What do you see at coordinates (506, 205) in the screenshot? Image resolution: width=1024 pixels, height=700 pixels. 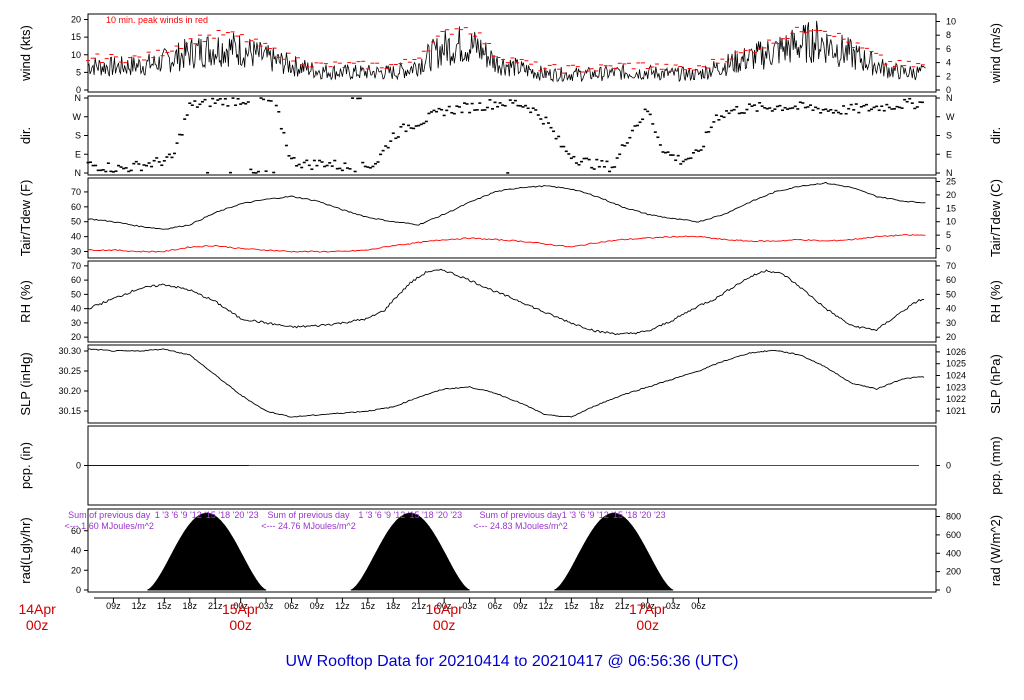 I see `air-temperature-line` at bounding box center [506, 205].